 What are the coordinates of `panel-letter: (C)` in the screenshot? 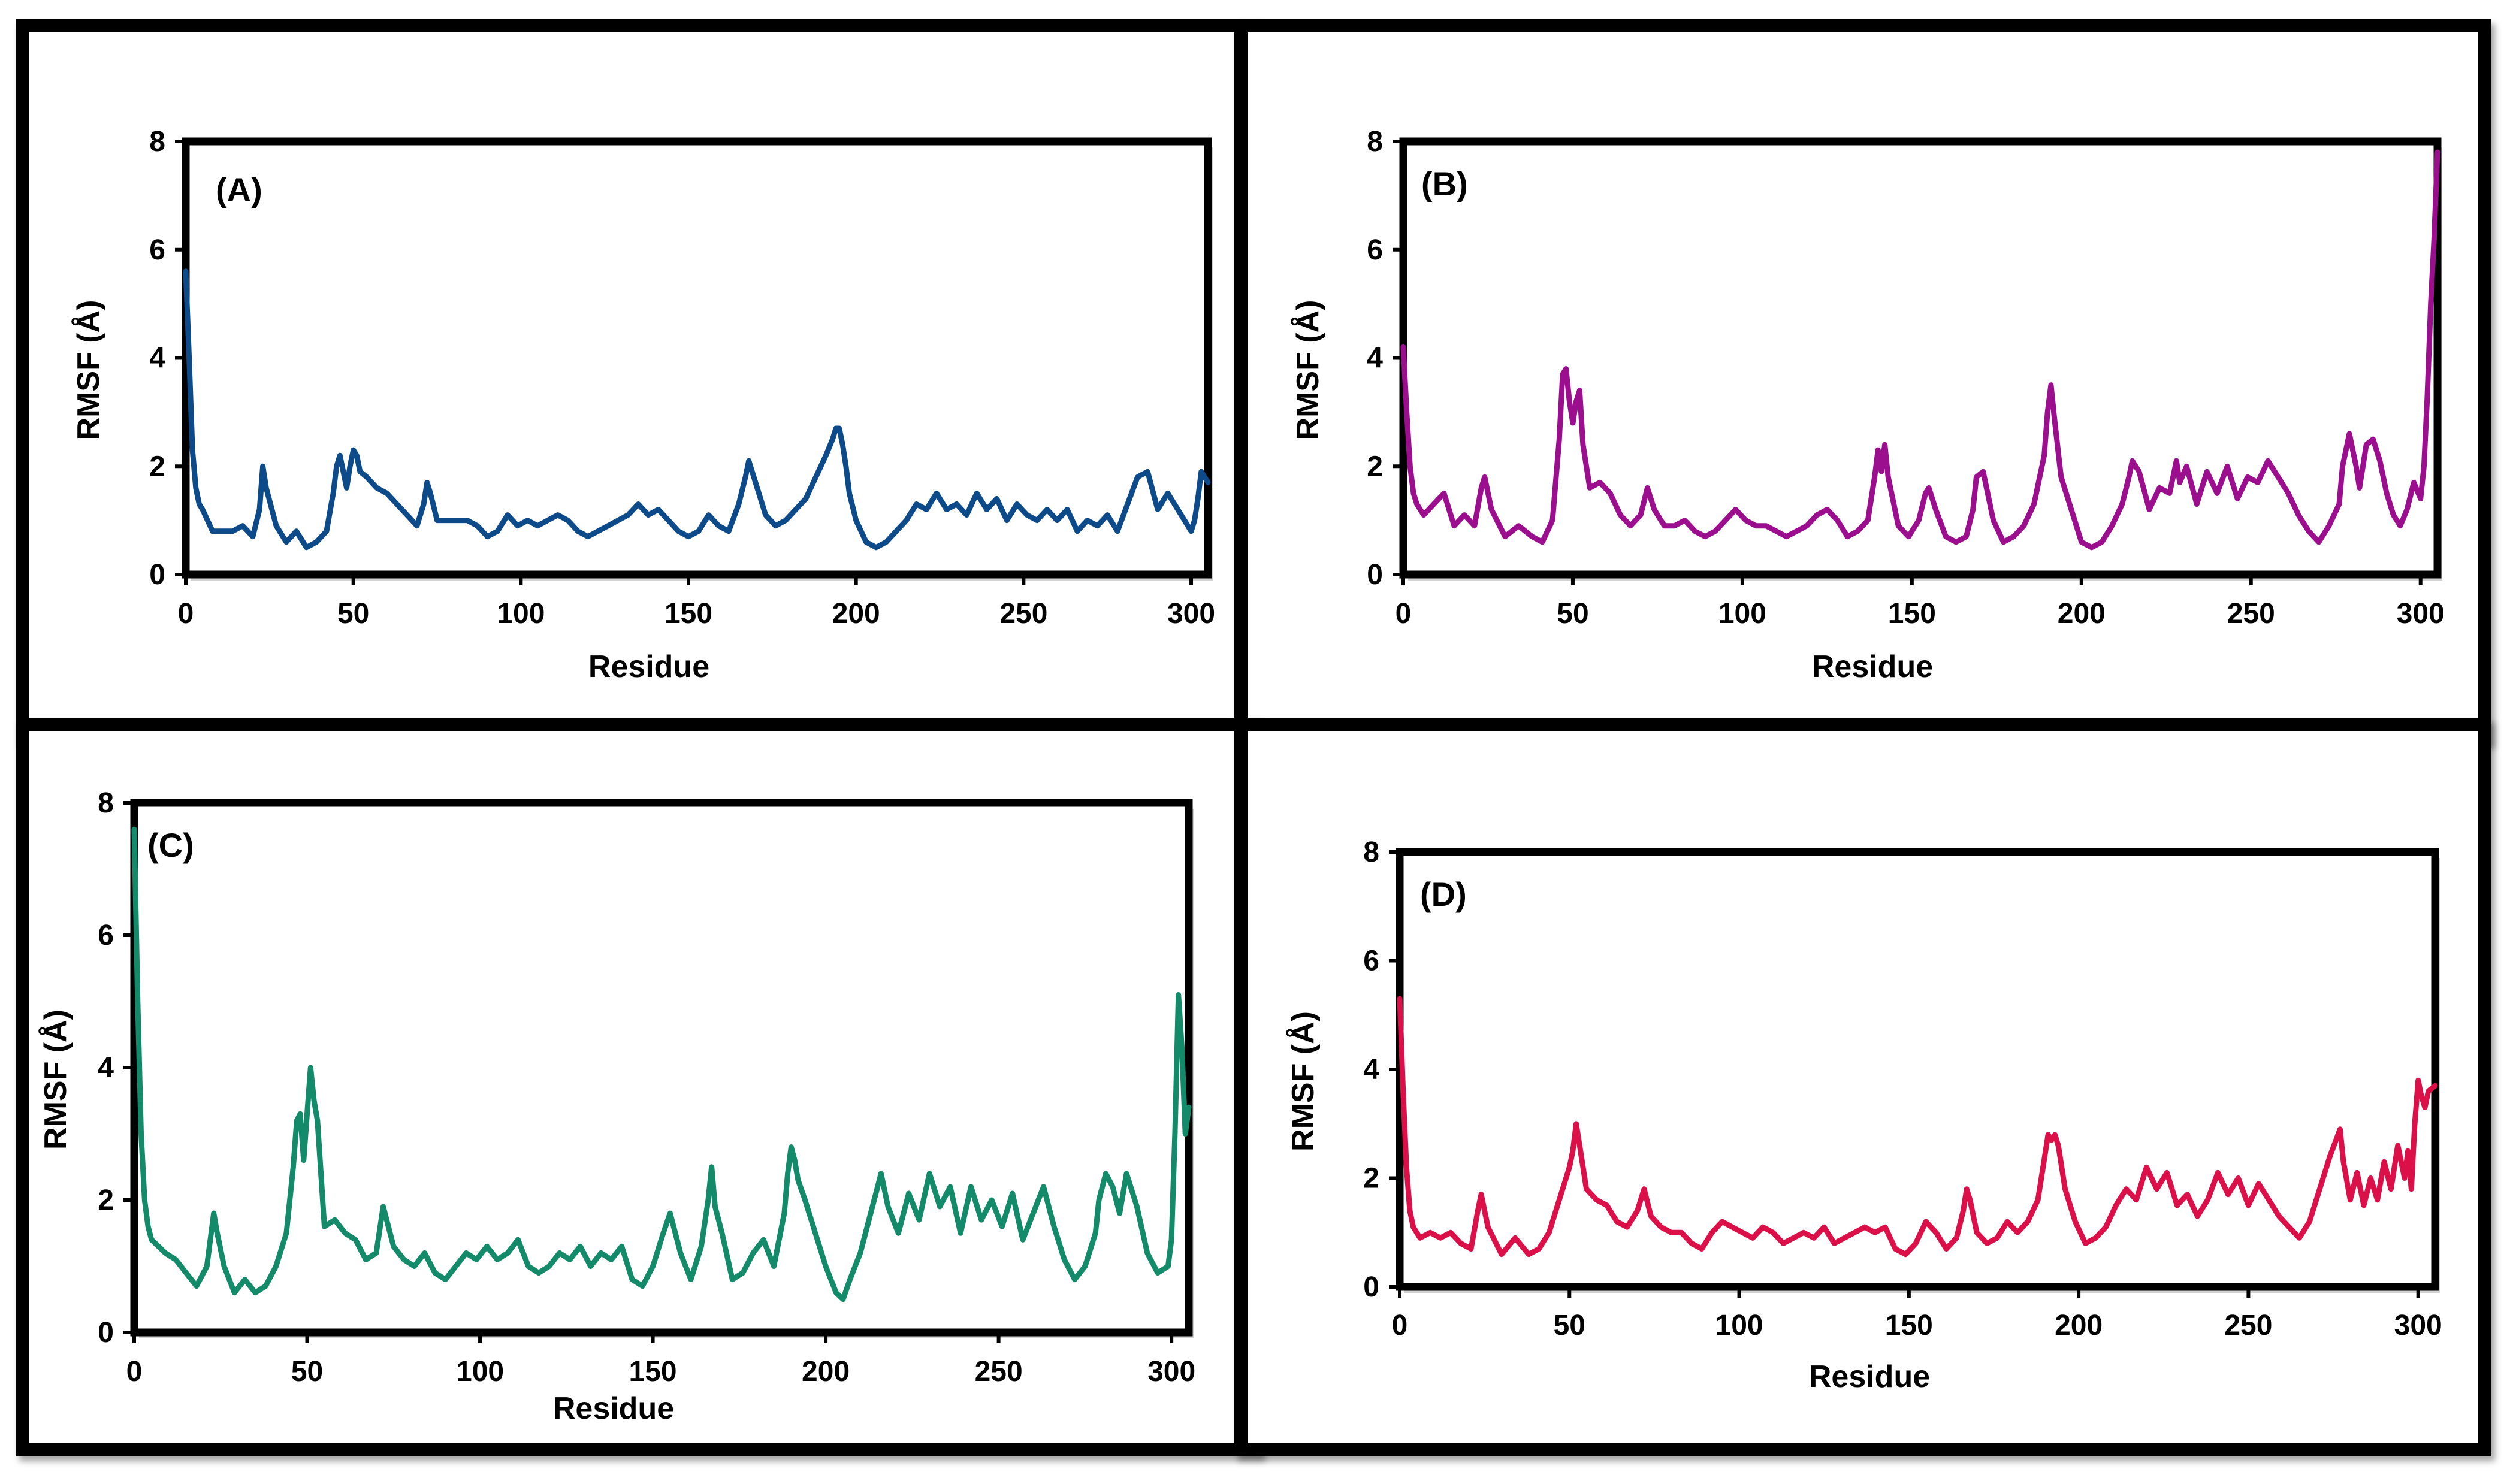 It's located at (170, 845).